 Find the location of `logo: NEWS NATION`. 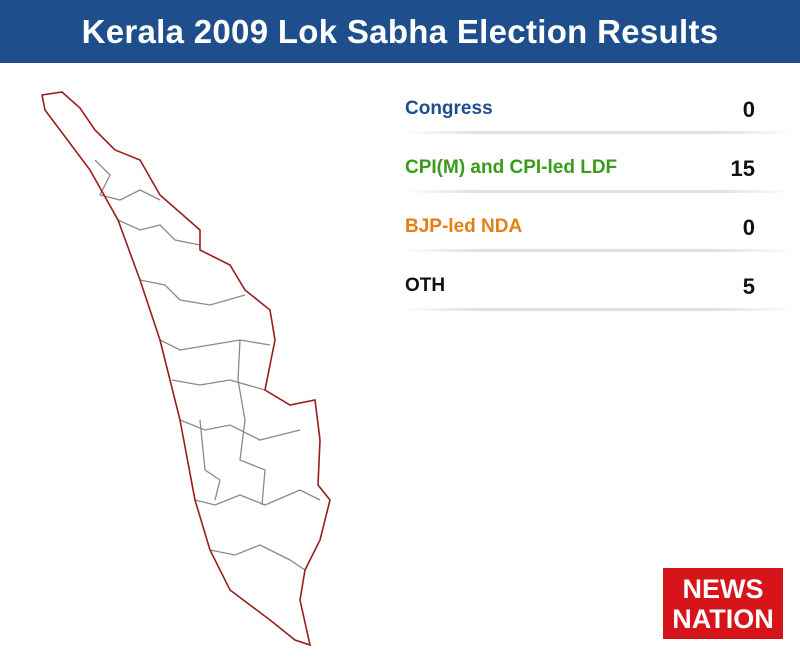

logo: NEWS NATION is located at coordinates (723, 603).